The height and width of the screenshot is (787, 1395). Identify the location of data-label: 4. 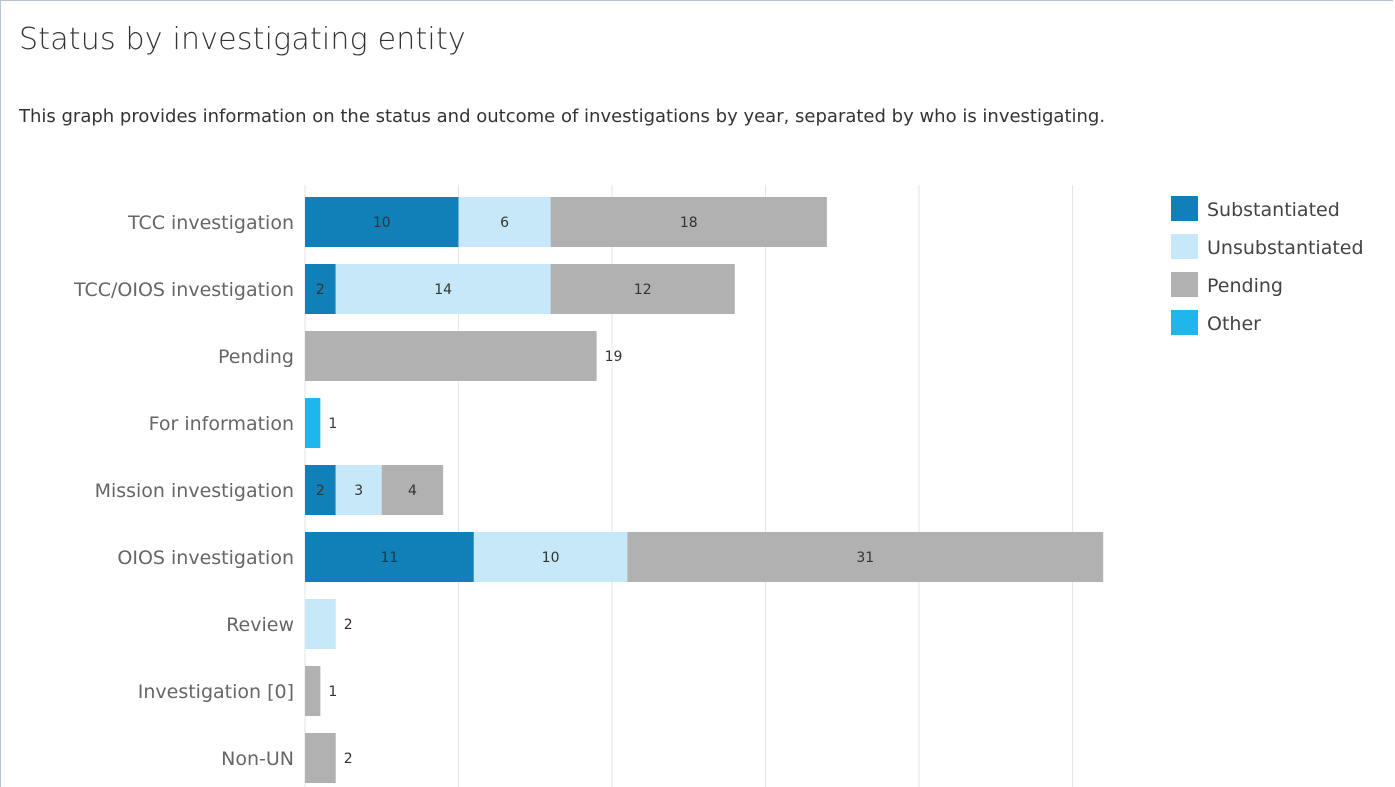
(412, 491).